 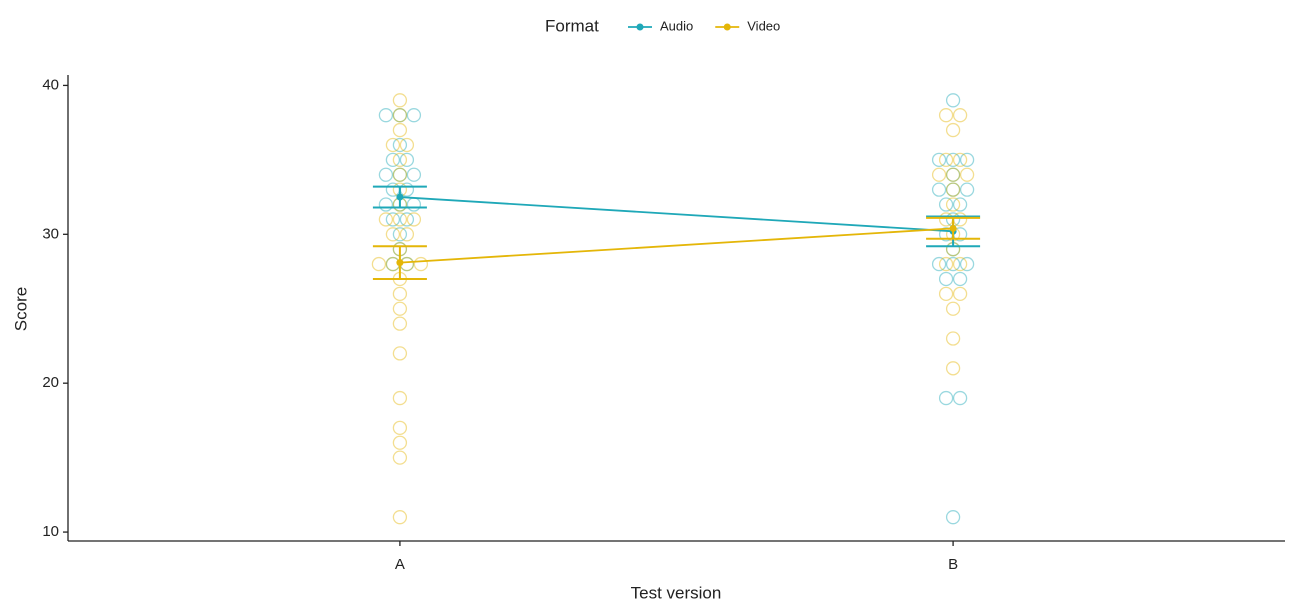 What do you see at coordinates (400, 564) in the screenshot?
I see `x-tick-label: A` at bounding box center [400, 564].